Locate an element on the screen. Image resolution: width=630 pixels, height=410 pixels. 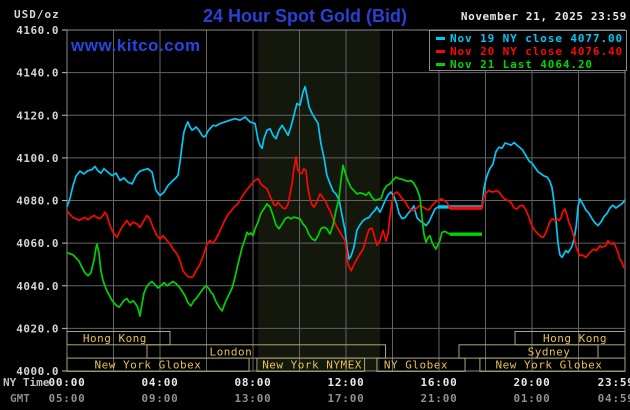
x-tick-label: 00:00 is located at coordinates (66, 382).